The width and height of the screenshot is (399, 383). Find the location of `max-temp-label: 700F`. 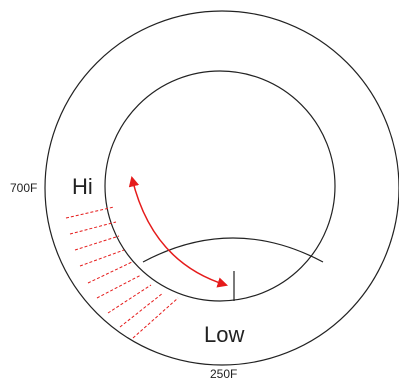

max-temp-label: 700F is located at coordinates (23, 188).